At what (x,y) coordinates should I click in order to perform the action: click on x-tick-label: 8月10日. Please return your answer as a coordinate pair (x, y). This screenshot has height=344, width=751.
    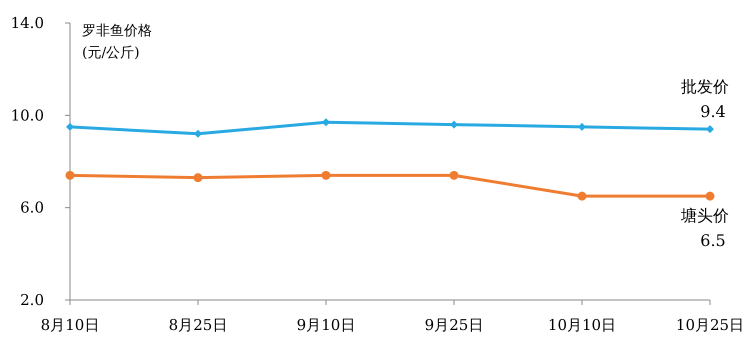
    Looking at the image, I should click on (70, 325).